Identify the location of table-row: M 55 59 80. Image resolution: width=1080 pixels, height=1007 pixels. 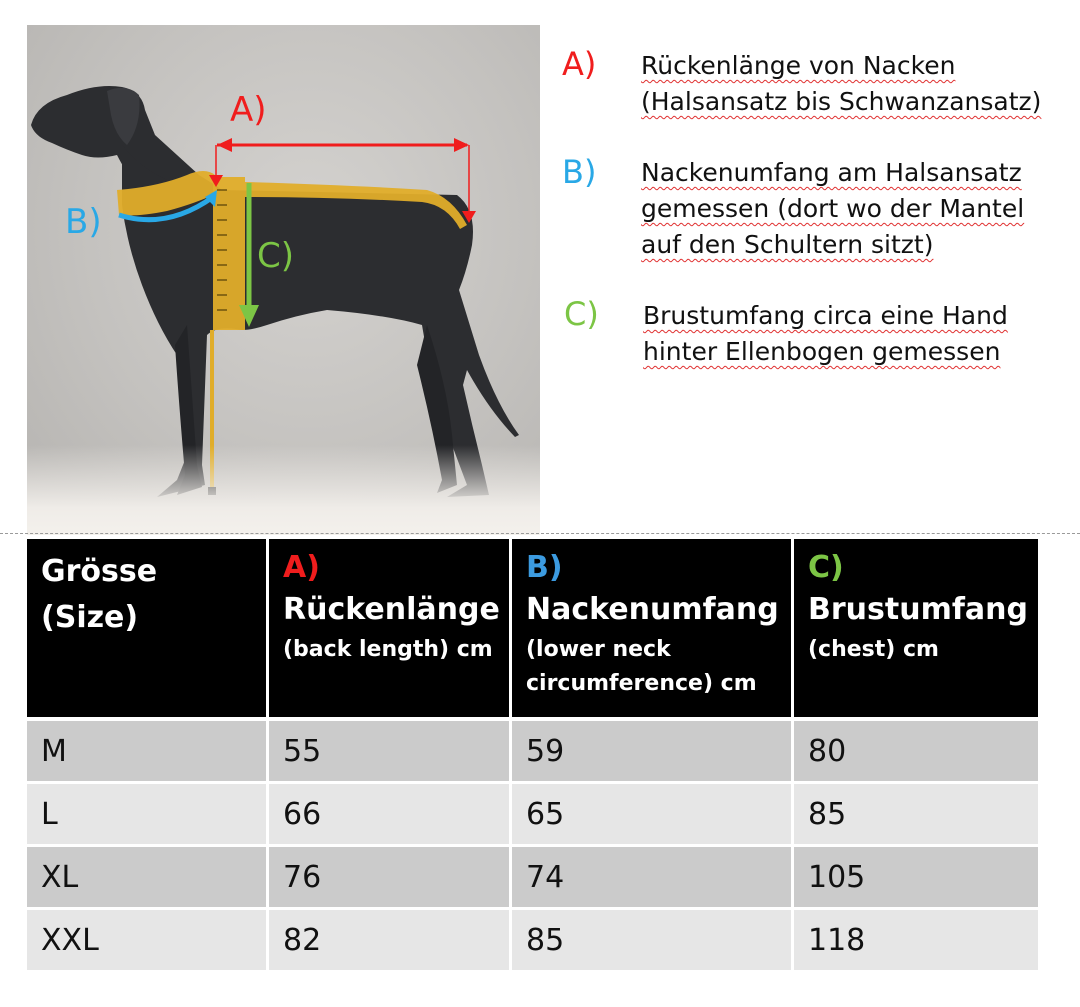
(532, 751).